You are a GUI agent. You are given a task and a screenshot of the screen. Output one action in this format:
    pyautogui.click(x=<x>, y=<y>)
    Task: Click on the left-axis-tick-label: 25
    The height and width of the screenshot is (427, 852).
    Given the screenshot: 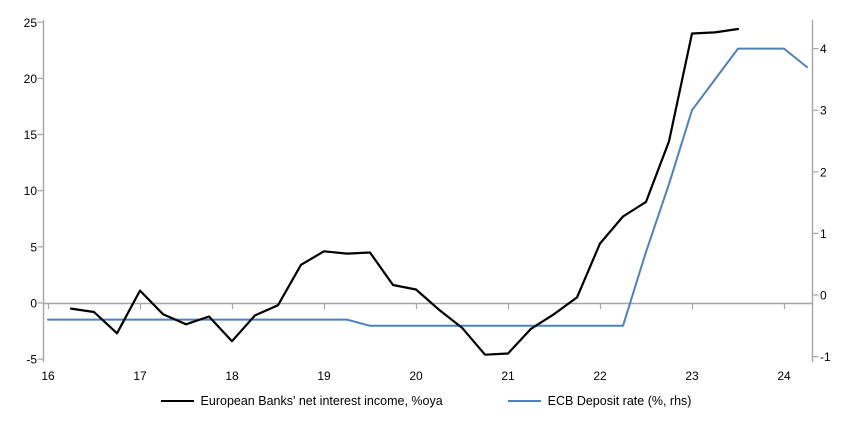 What is the action you would take?
    pyautogui.click(x=31, y=23)
    